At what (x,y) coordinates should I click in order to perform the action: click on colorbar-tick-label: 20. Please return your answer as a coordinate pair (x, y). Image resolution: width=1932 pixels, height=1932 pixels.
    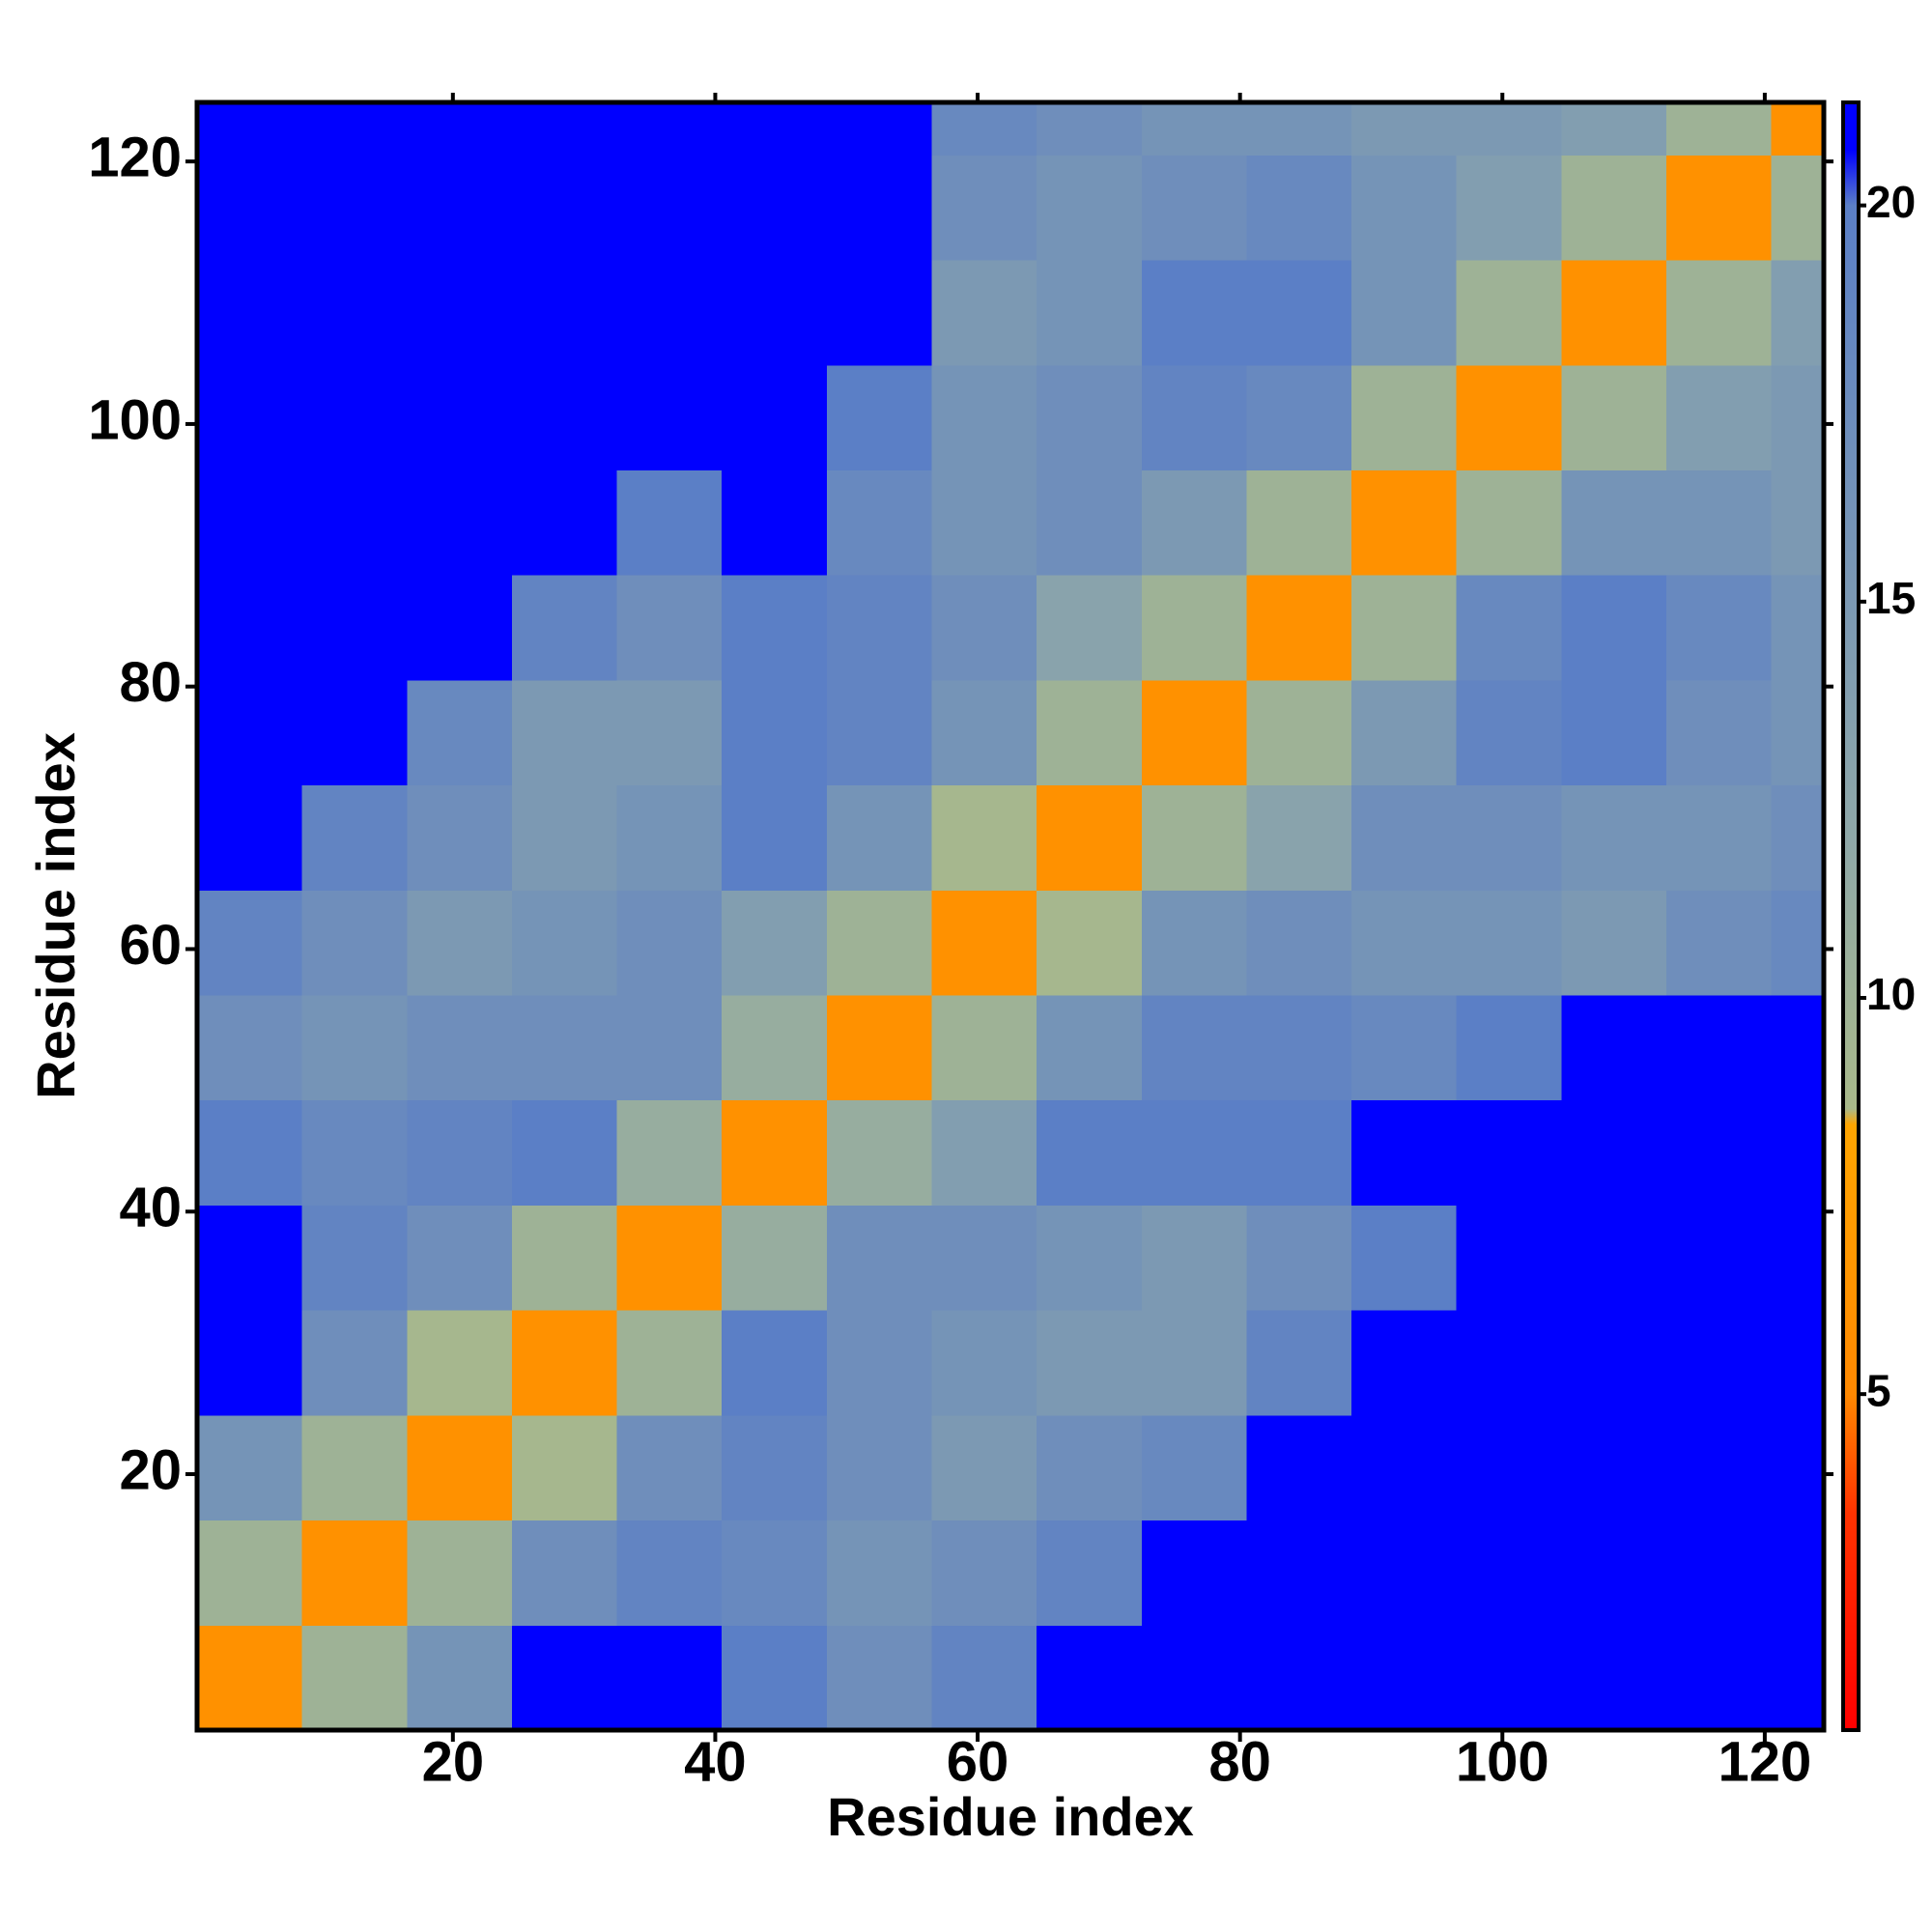
    Looking at the image, I should click on (1891, 202).